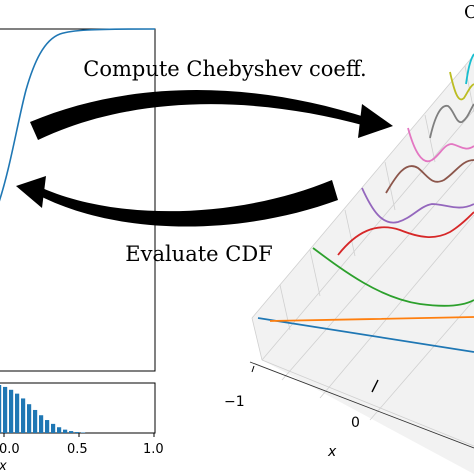 This screenshot has width=474, height=474. Describe the element at coordinates (31, 192) in the screenshot. I see `backward-arrow-head` at that location.